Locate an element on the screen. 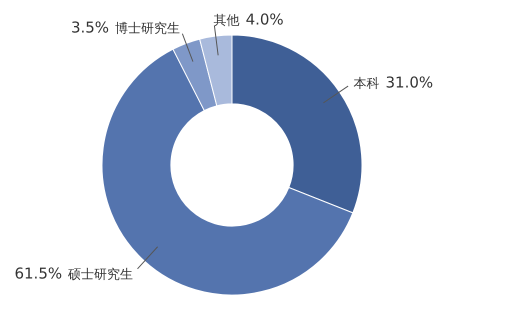 The height and width of the screenshot is (331, 526). data-label: 3.5% is located at coordinates (90, 27).